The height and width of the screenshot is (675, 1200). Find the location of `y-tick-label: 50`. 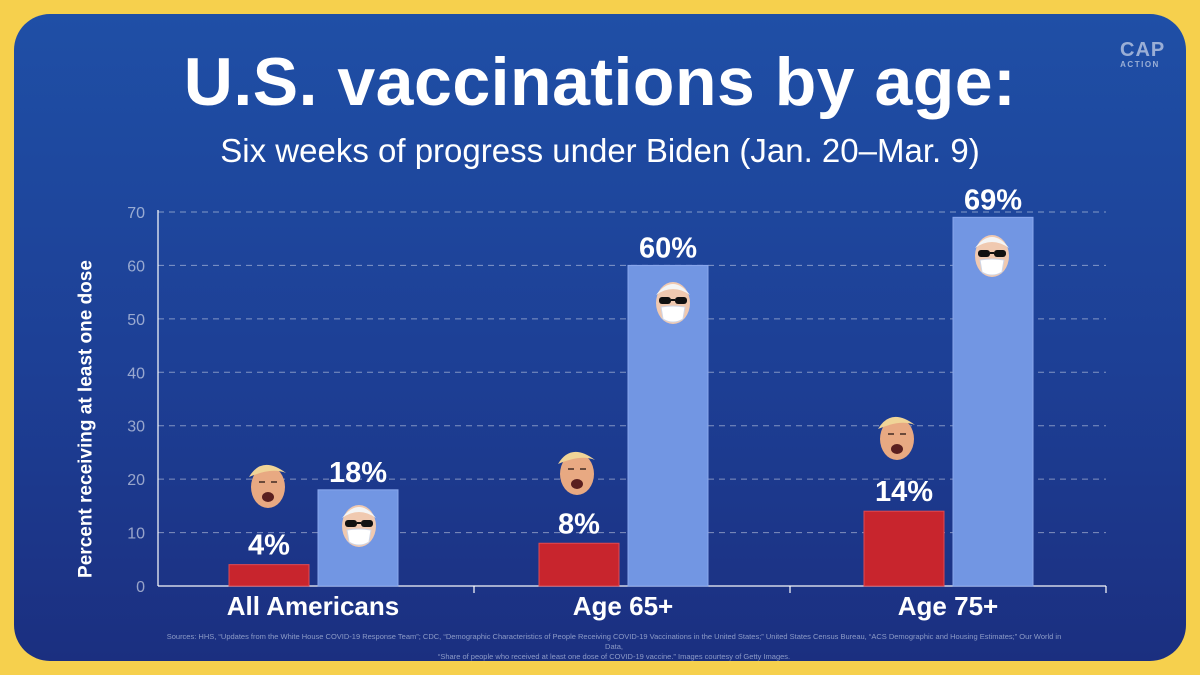

y-tick-label: 50 is located at coordinates (136, 320).